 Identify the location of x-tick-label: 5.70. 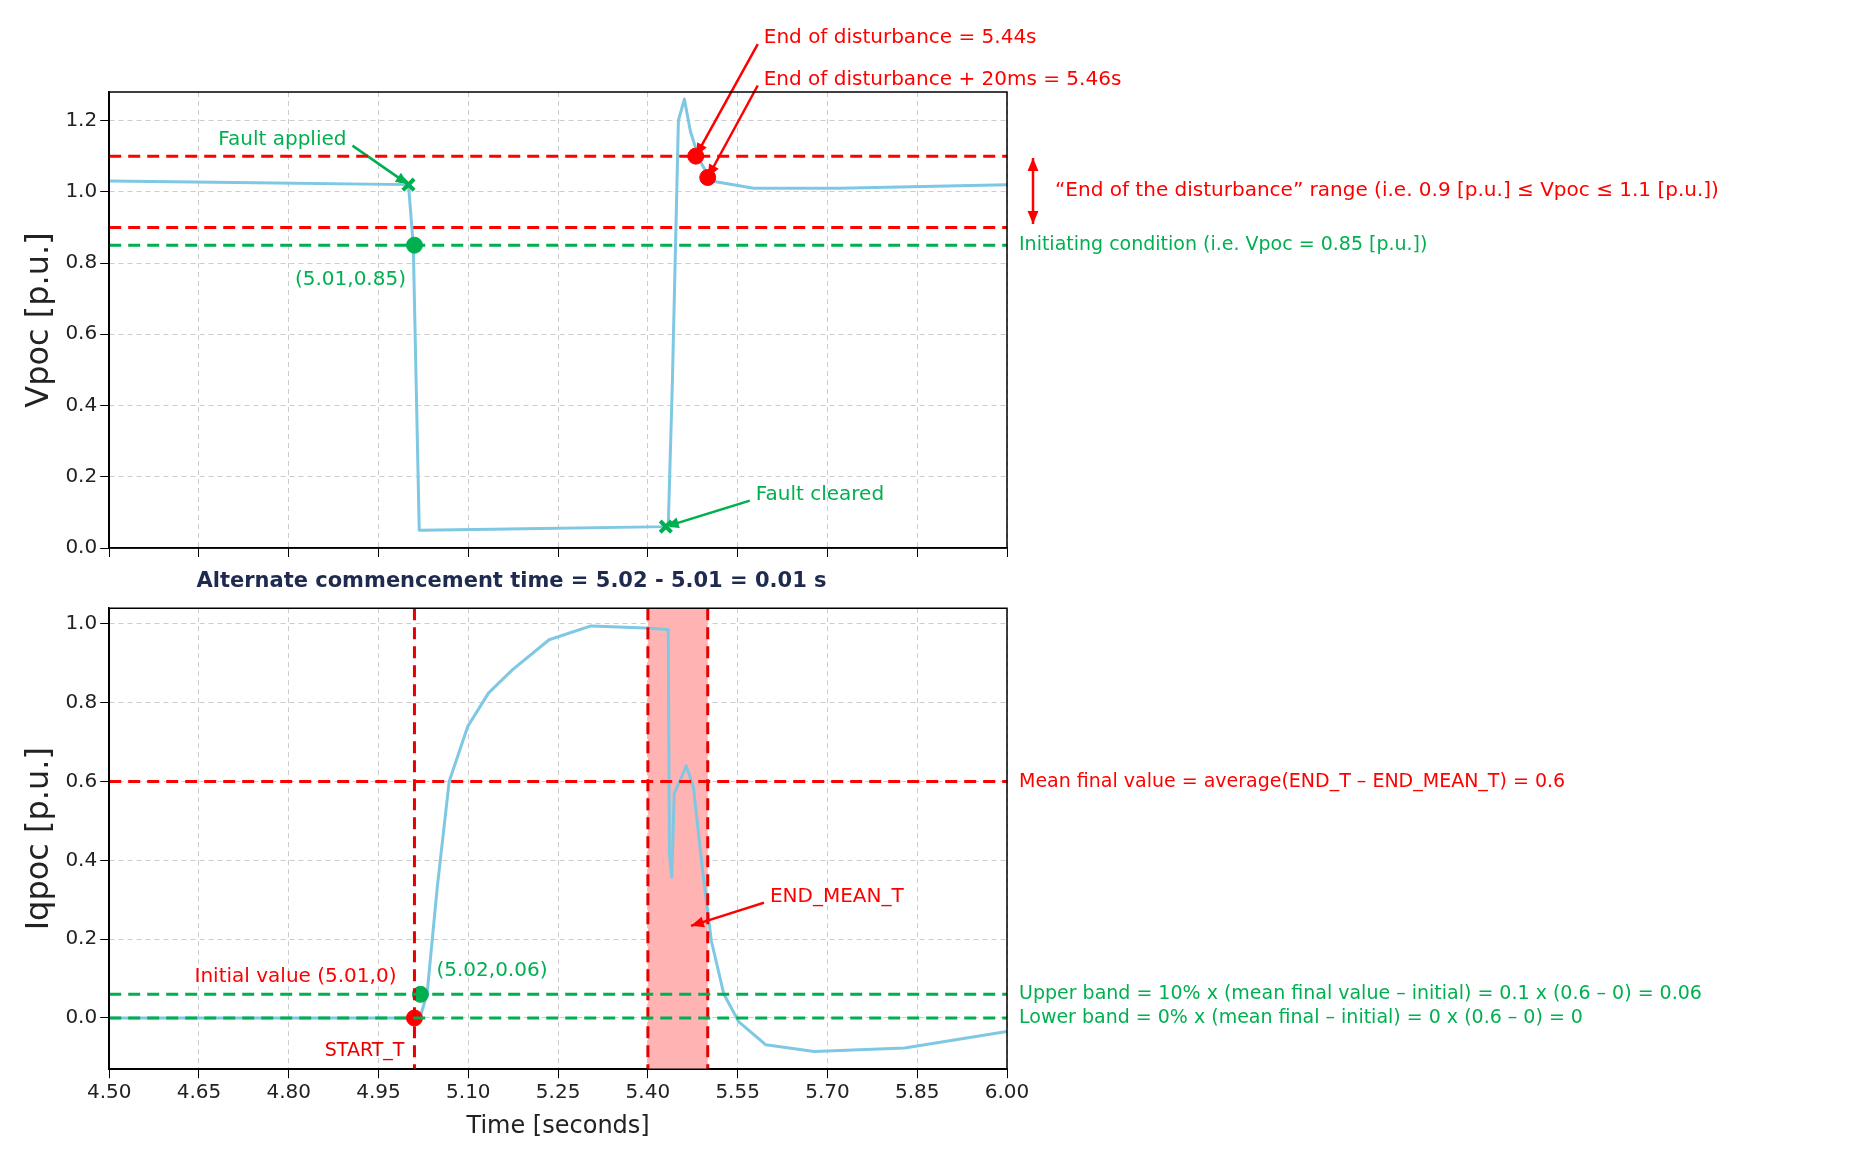
(827, 1091).